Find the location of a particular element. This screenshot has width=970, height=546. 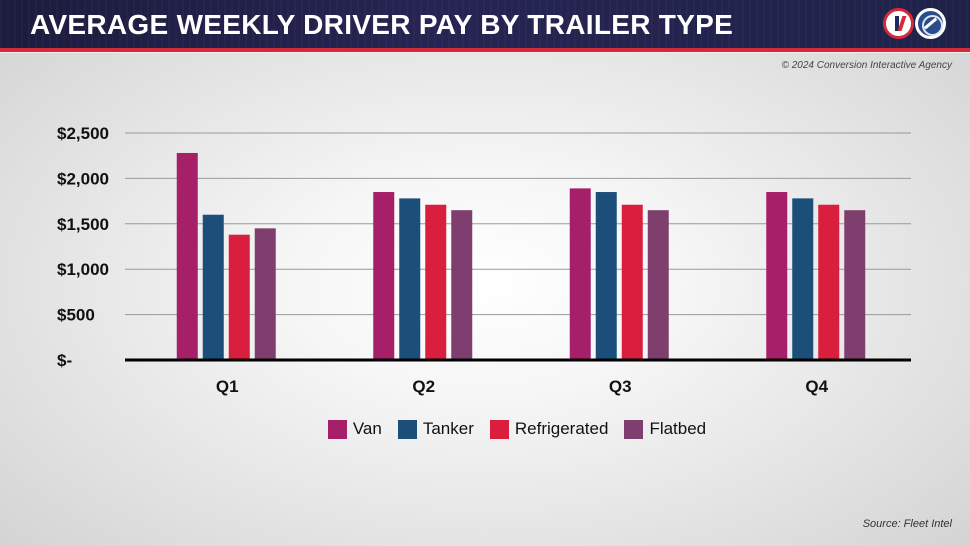

legend-item-flatbed: Flatbed is located at coordinates (665, 429).